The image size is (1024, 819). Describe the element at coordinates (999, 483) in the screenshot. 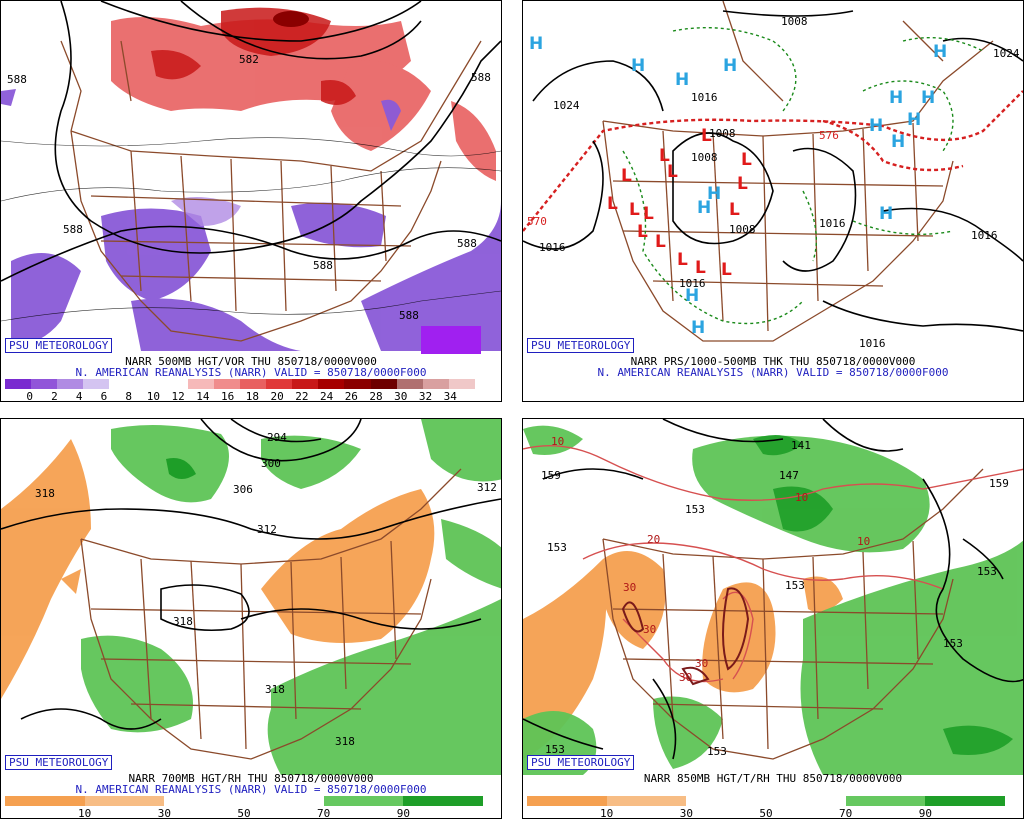

I see `contour-label: 159` at that location.